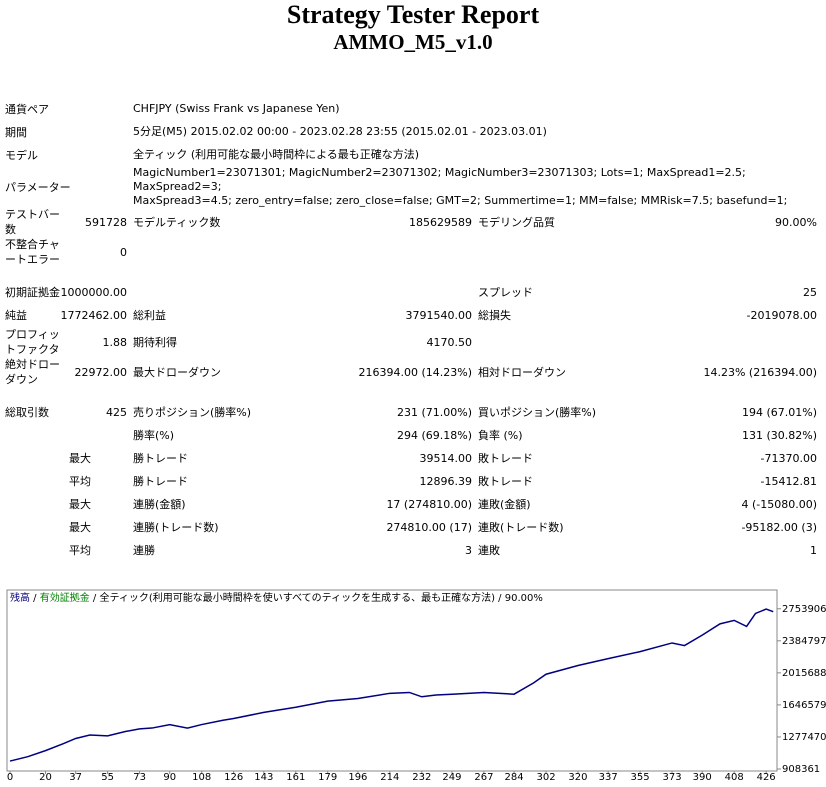 The image size is (826, 787). I want to click on stat-value: 90.00%, so click(796, 222).